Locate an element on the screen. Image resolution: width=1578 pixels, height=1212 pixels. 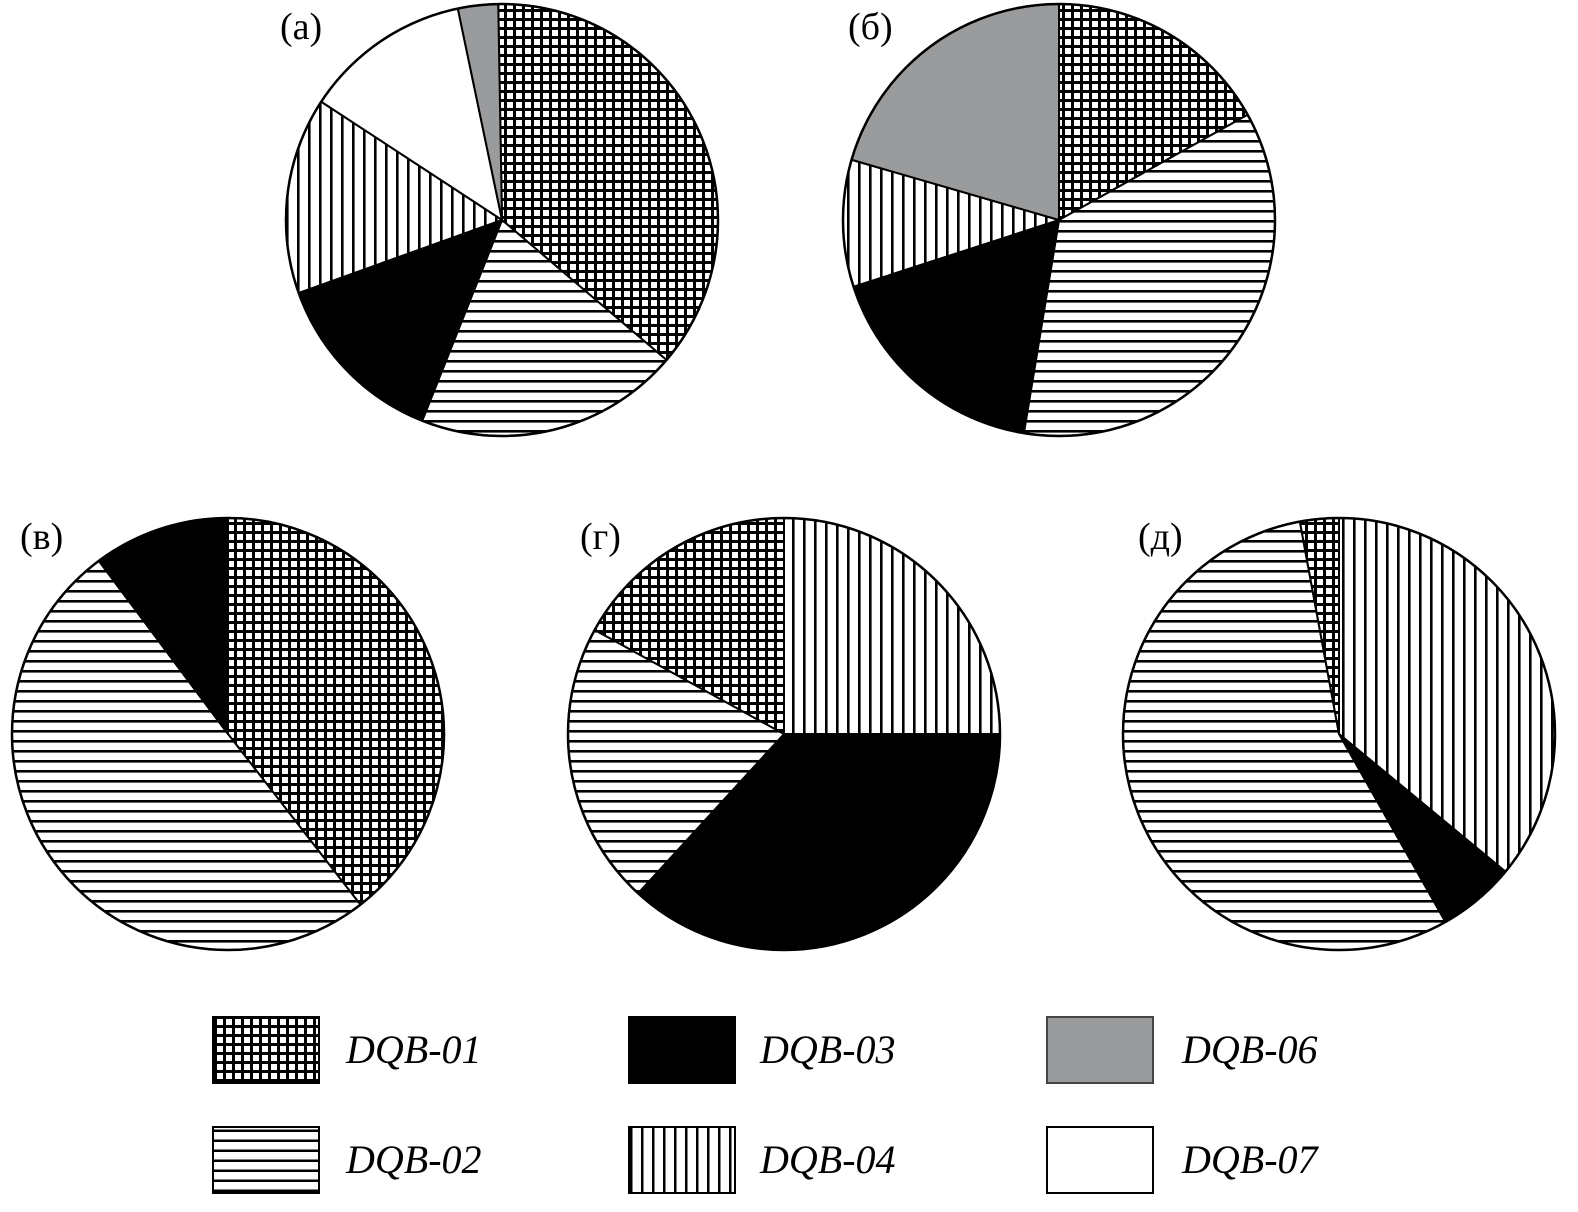
pie-chart-c is located at coordinates (228, 734).